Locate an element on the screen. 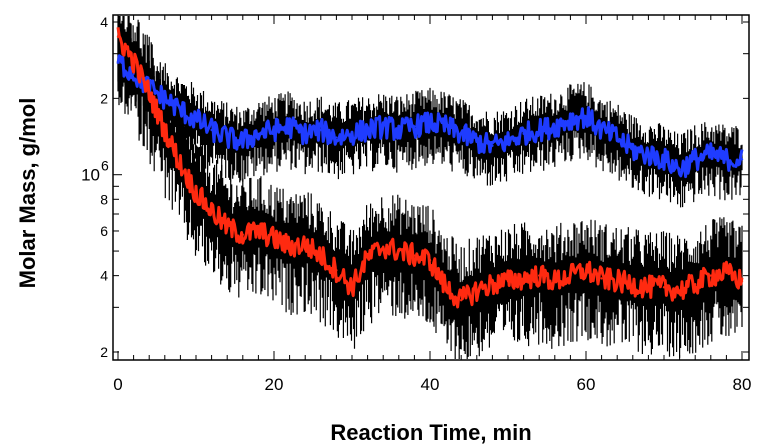 The width and height of the screenshot is (760, 445). x-axis-title: Reaction Time, min is located at coordinates (430, 432).